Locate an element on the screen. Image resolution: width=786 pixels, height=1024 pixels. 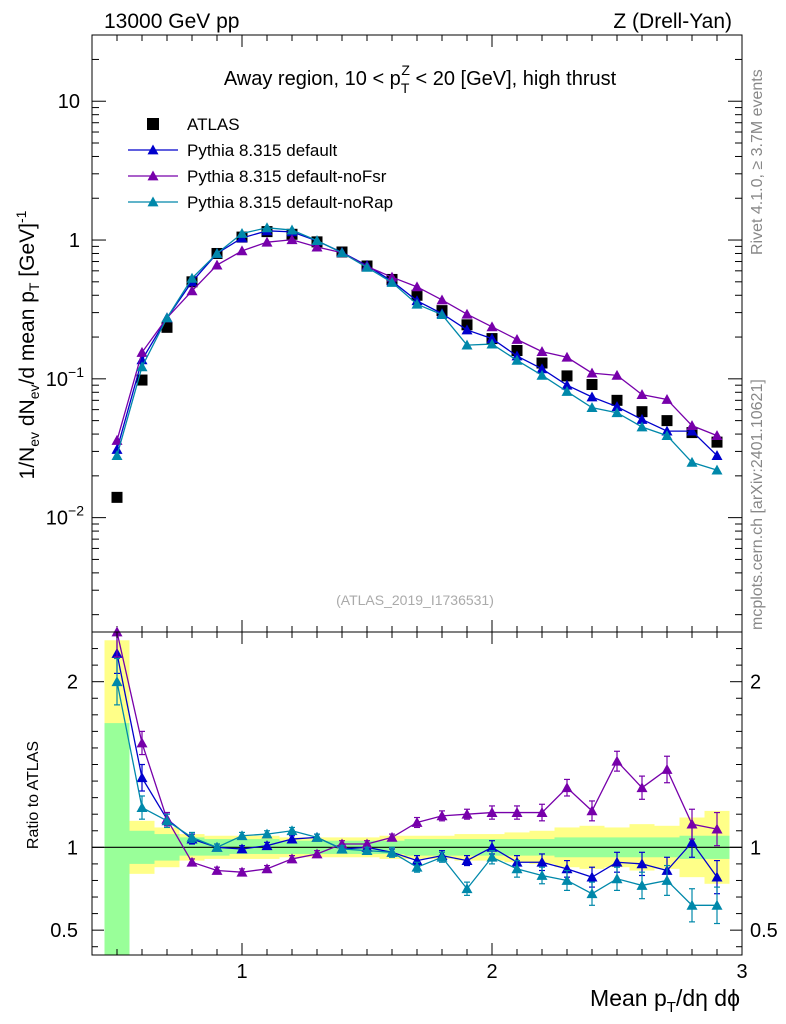
y-tick-label-ratio-right: 0.5 is located at coordinates (764, 931).